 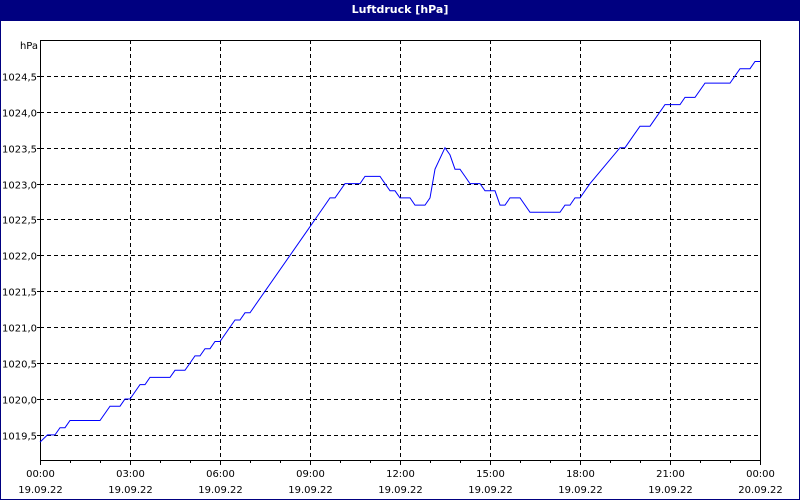 What do you see at coordinates (130, 474) in the screenshot?
I see `x-tick-label-time: 03:00` at bounding box center [130, 474].